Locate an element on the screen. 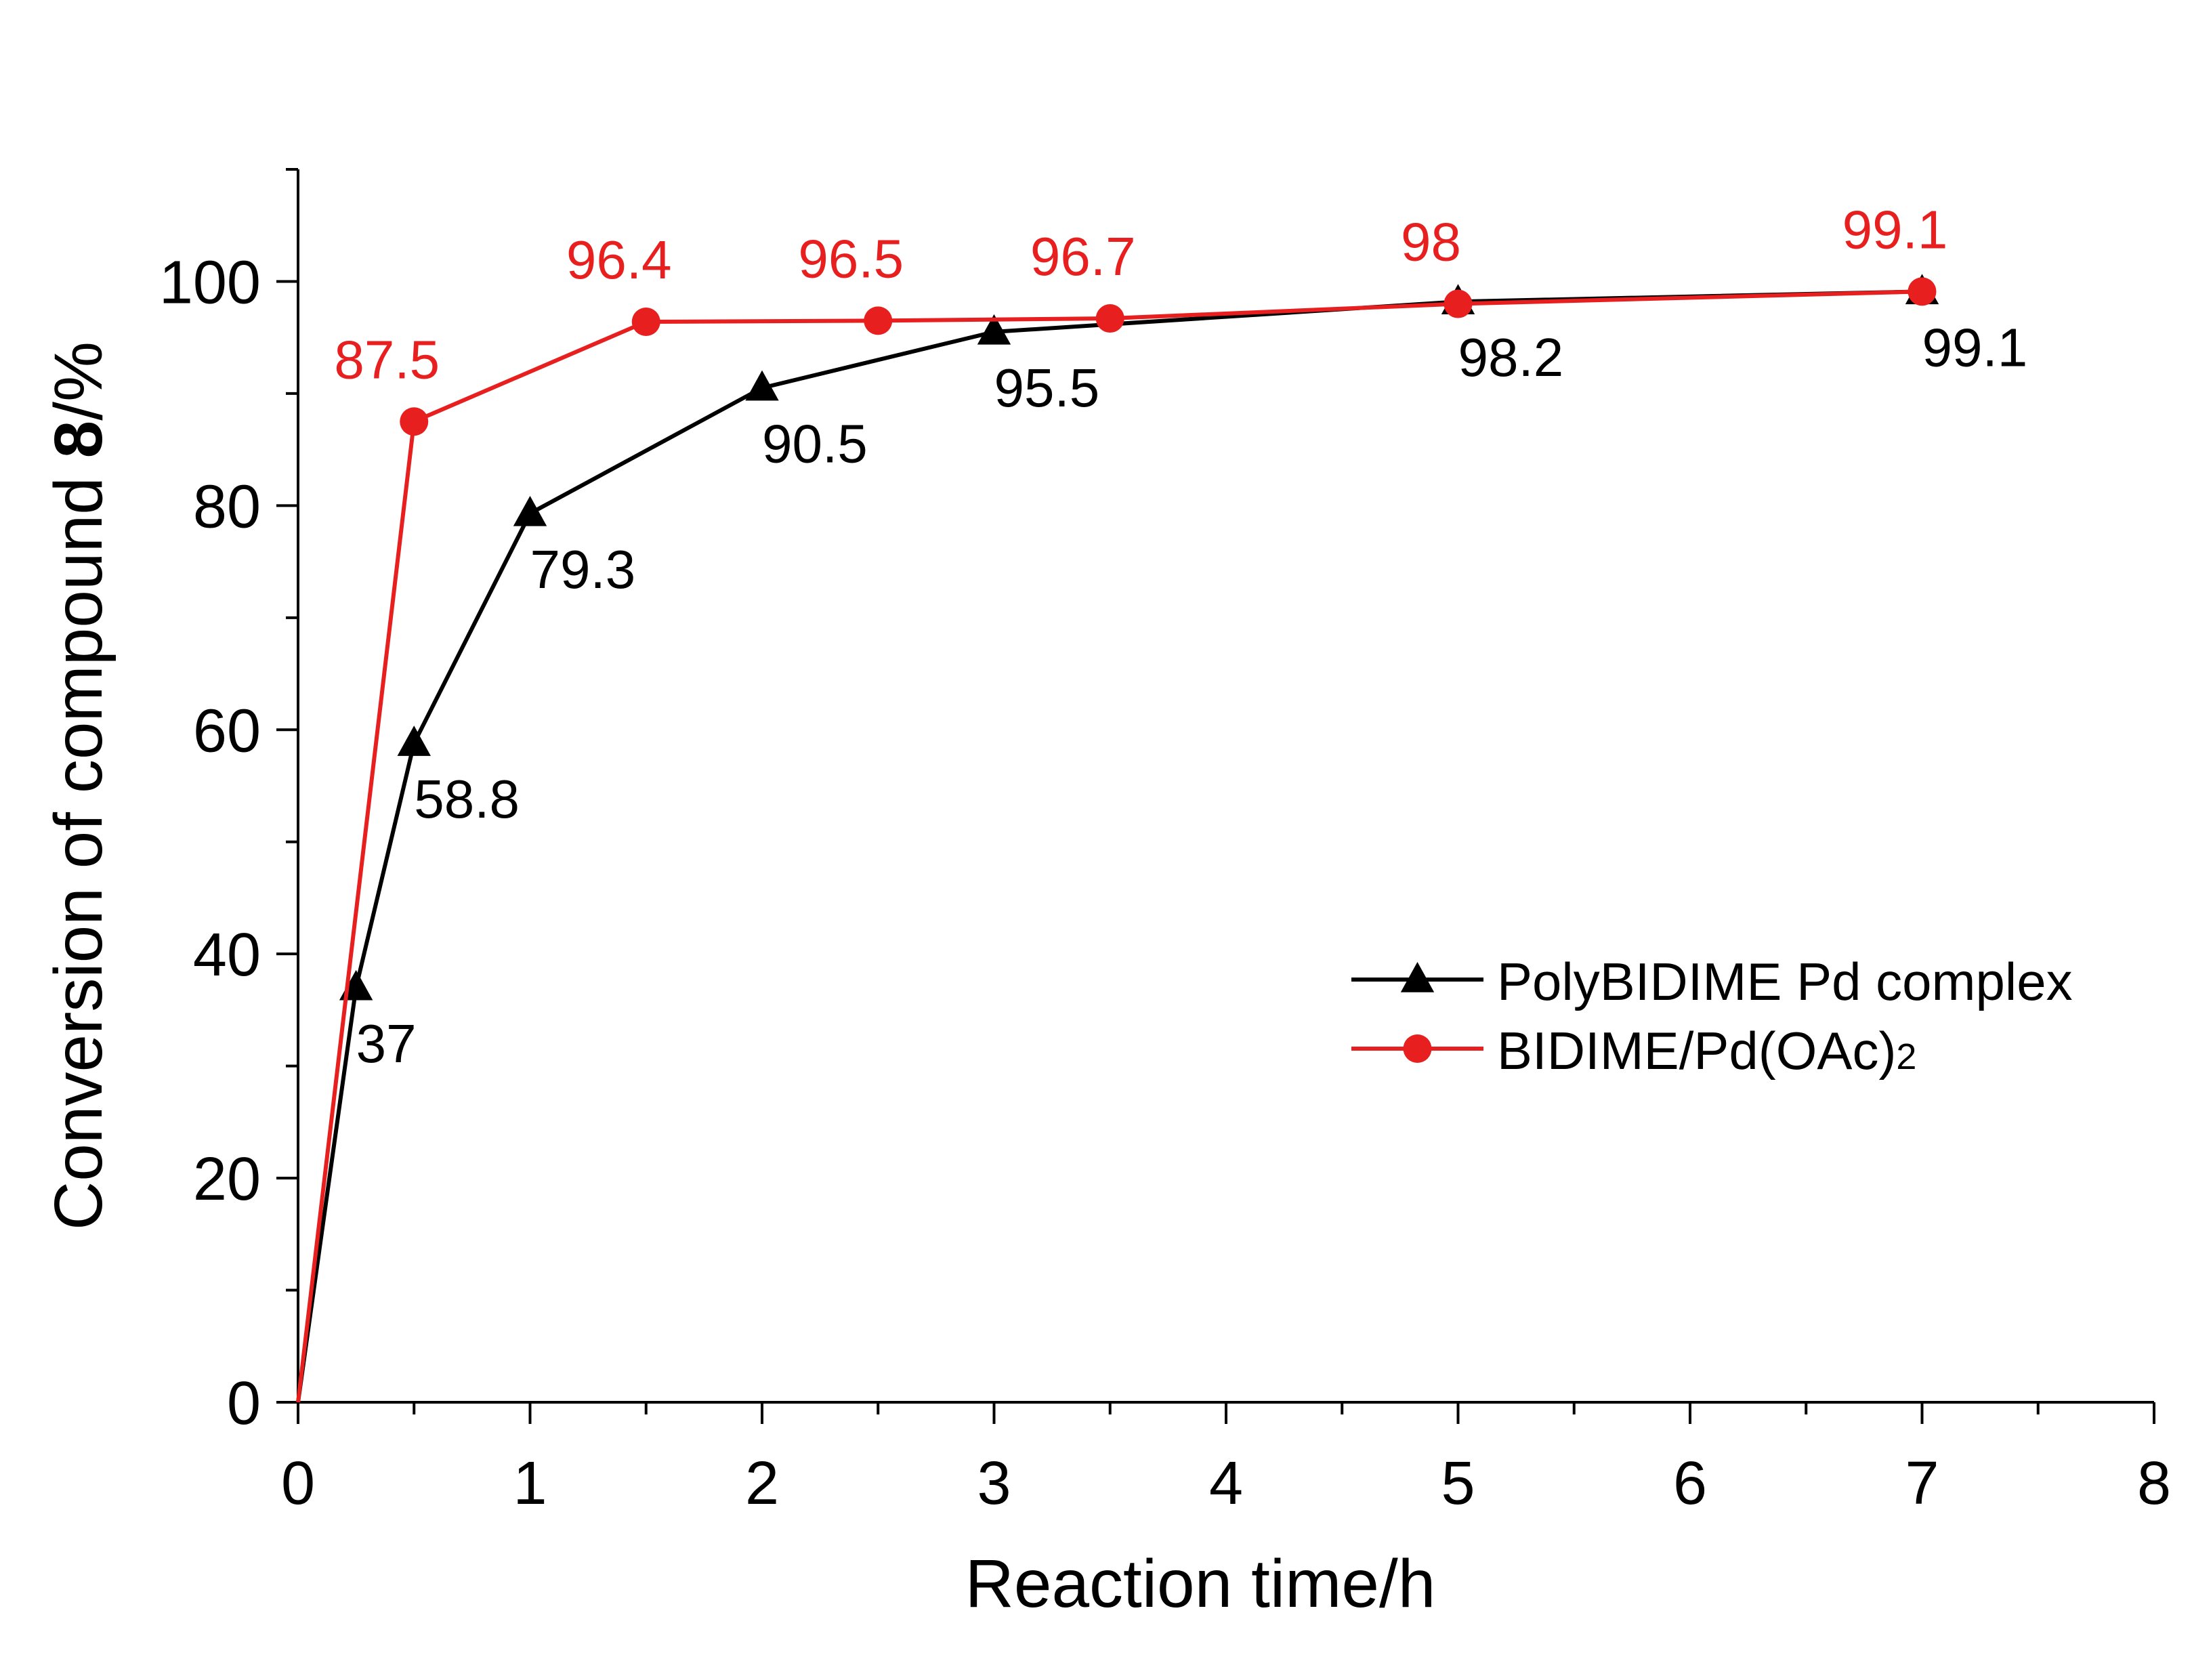 The height and width of the screenshot is (1680, 2192). x-tick-label: 0 is located at coordinates (298, 1483).